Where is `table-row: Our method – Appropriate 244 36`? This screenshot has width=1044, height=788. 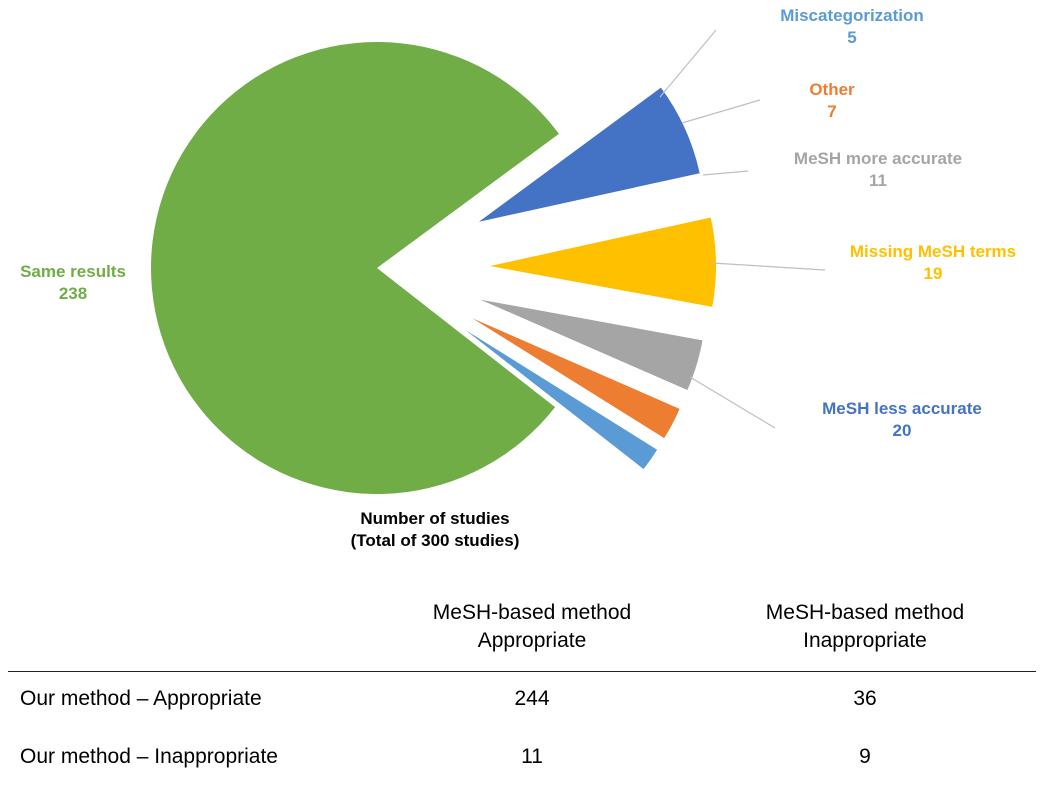
table-row: Our method – Appropriate 244 36 is located at coordinates (522, 701).